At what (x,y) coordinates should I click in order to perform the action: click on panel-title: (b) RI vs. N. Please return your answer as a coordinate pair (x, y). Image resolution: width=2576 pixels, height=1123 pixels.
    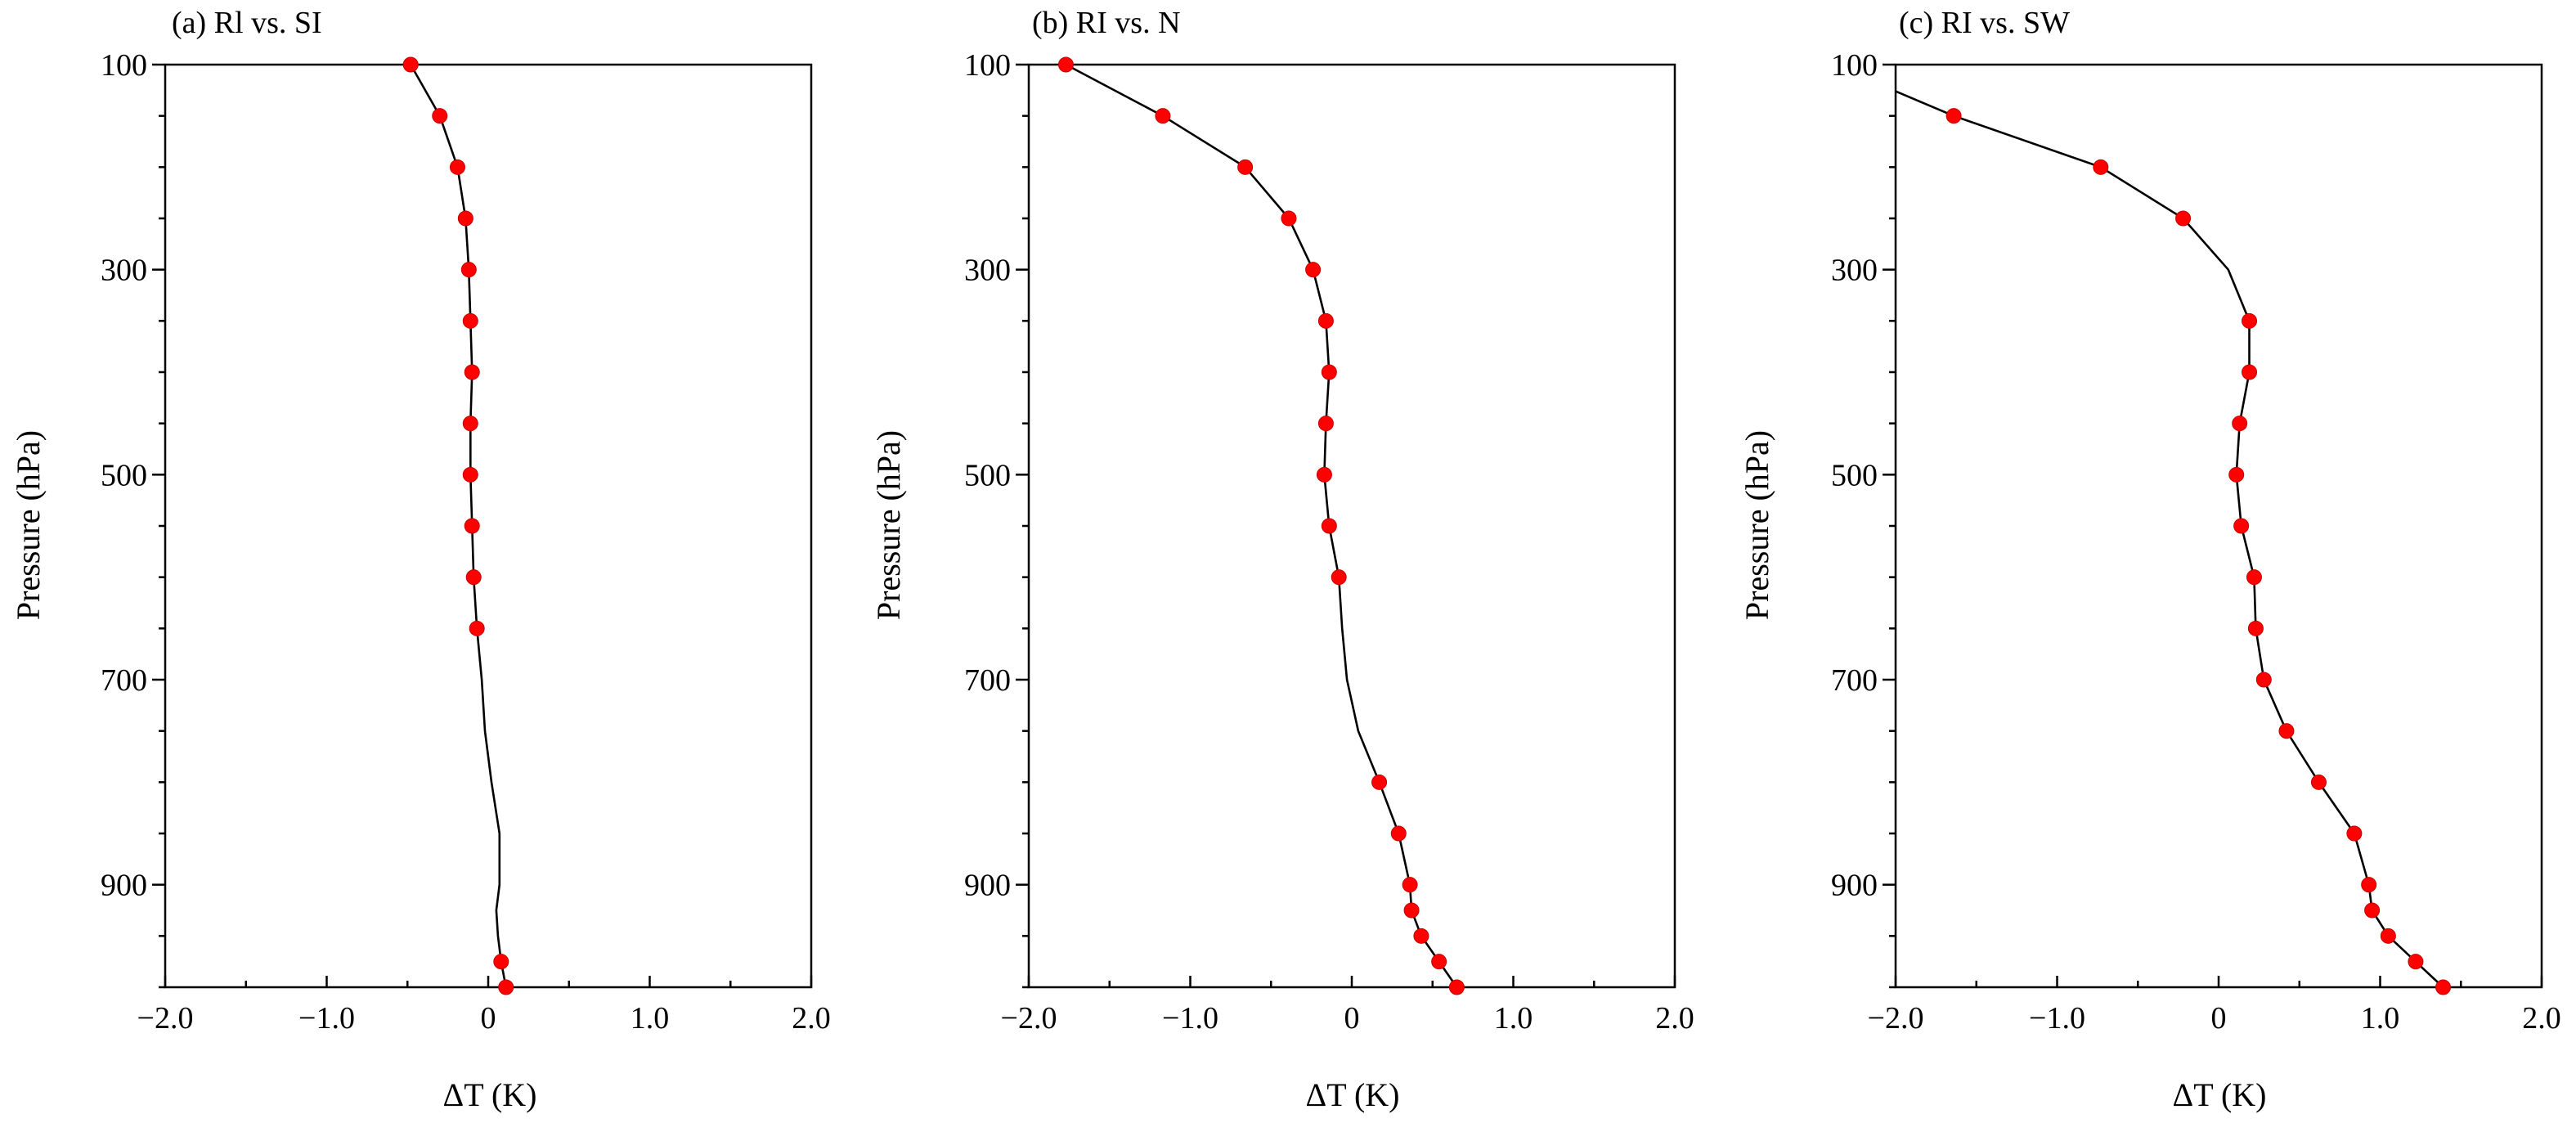
    Looking at the image, I should click on (1106, 23).